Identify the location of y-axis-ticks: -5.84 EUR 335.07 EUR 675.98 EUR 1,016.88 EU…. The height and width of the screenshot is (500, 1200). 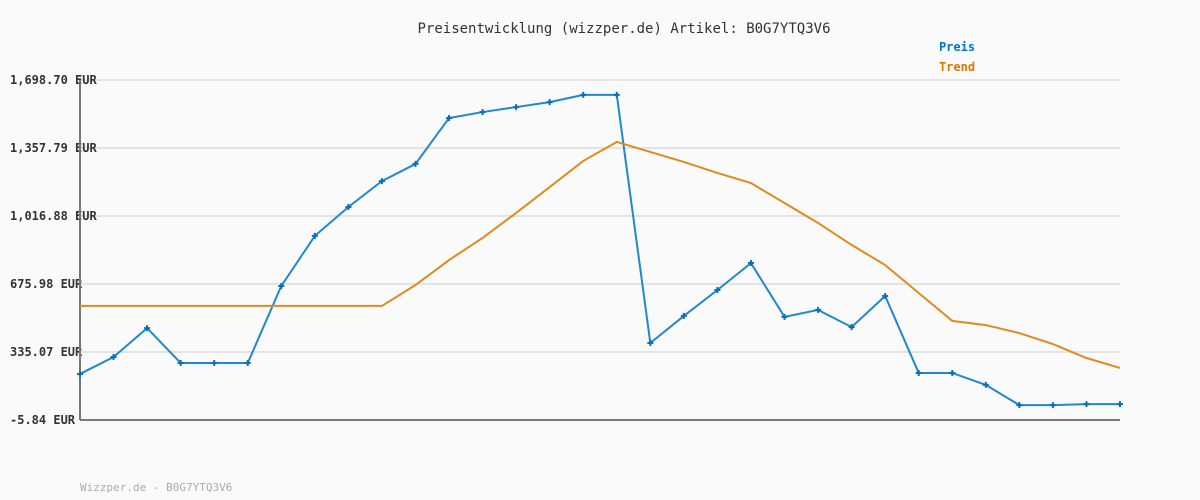
(53, 250).